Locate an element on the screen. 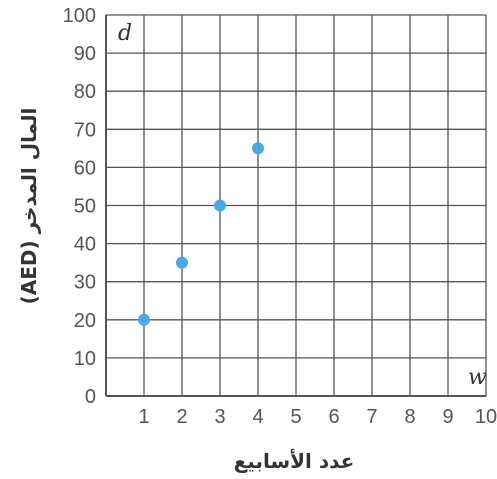 This screenshot has height=479, width=497. x-axis-variable: w is located at coordinates (477, 377).